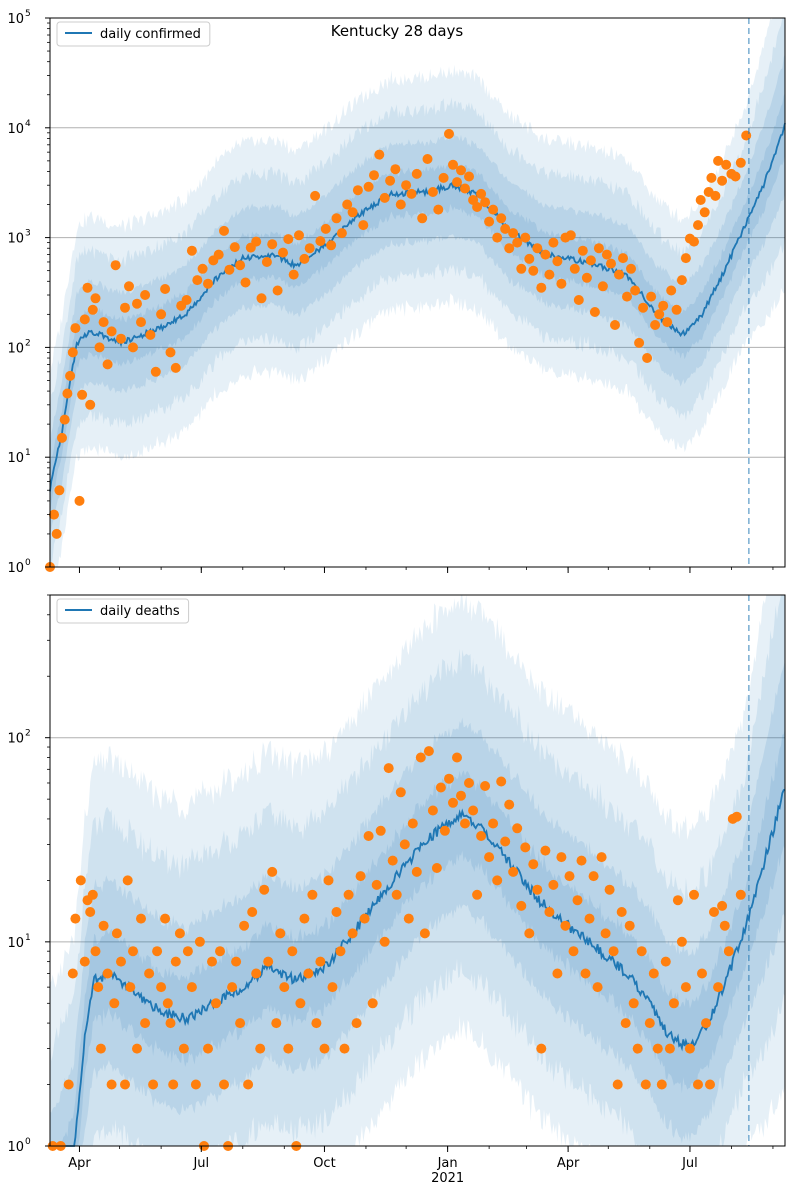  What do you see at coordinates (28, 343) in the screenshot?
I see `y-tick-exponent: 2` at bounding box center [28, 343].